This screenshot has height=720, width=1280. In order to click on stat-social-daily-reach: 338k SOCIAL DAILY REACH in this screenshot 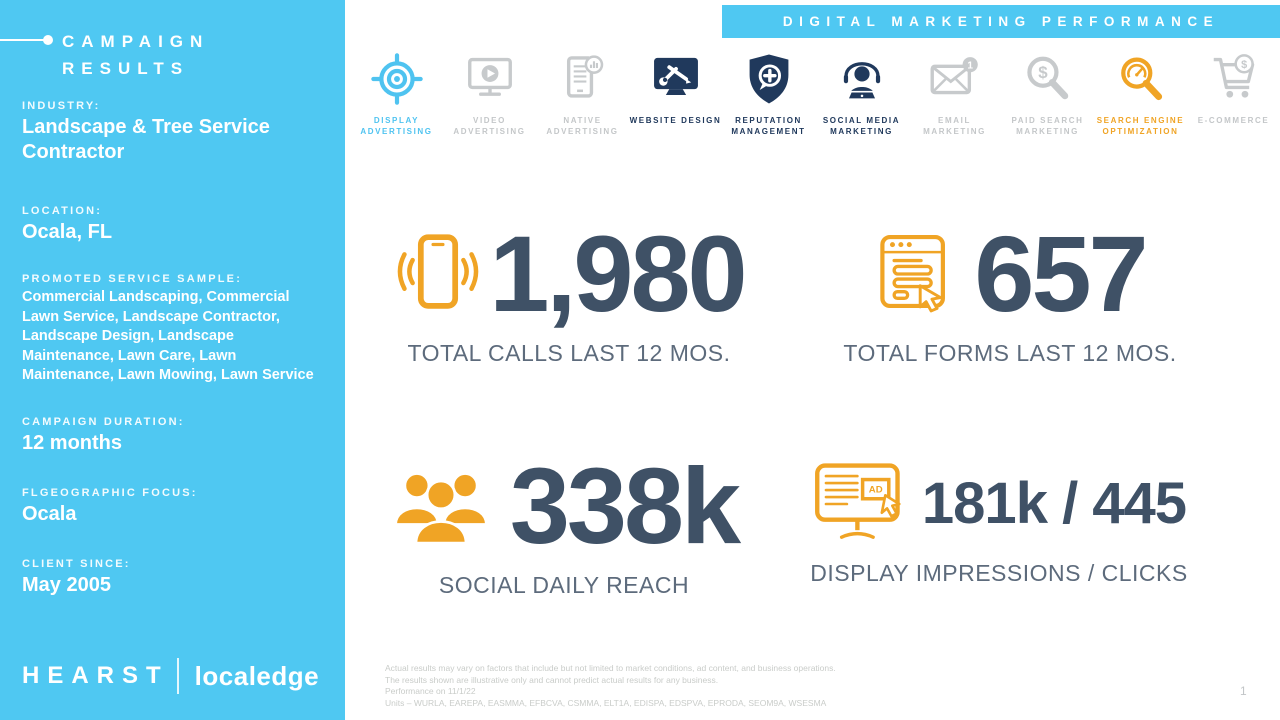, I will do `click(564, 525)`.